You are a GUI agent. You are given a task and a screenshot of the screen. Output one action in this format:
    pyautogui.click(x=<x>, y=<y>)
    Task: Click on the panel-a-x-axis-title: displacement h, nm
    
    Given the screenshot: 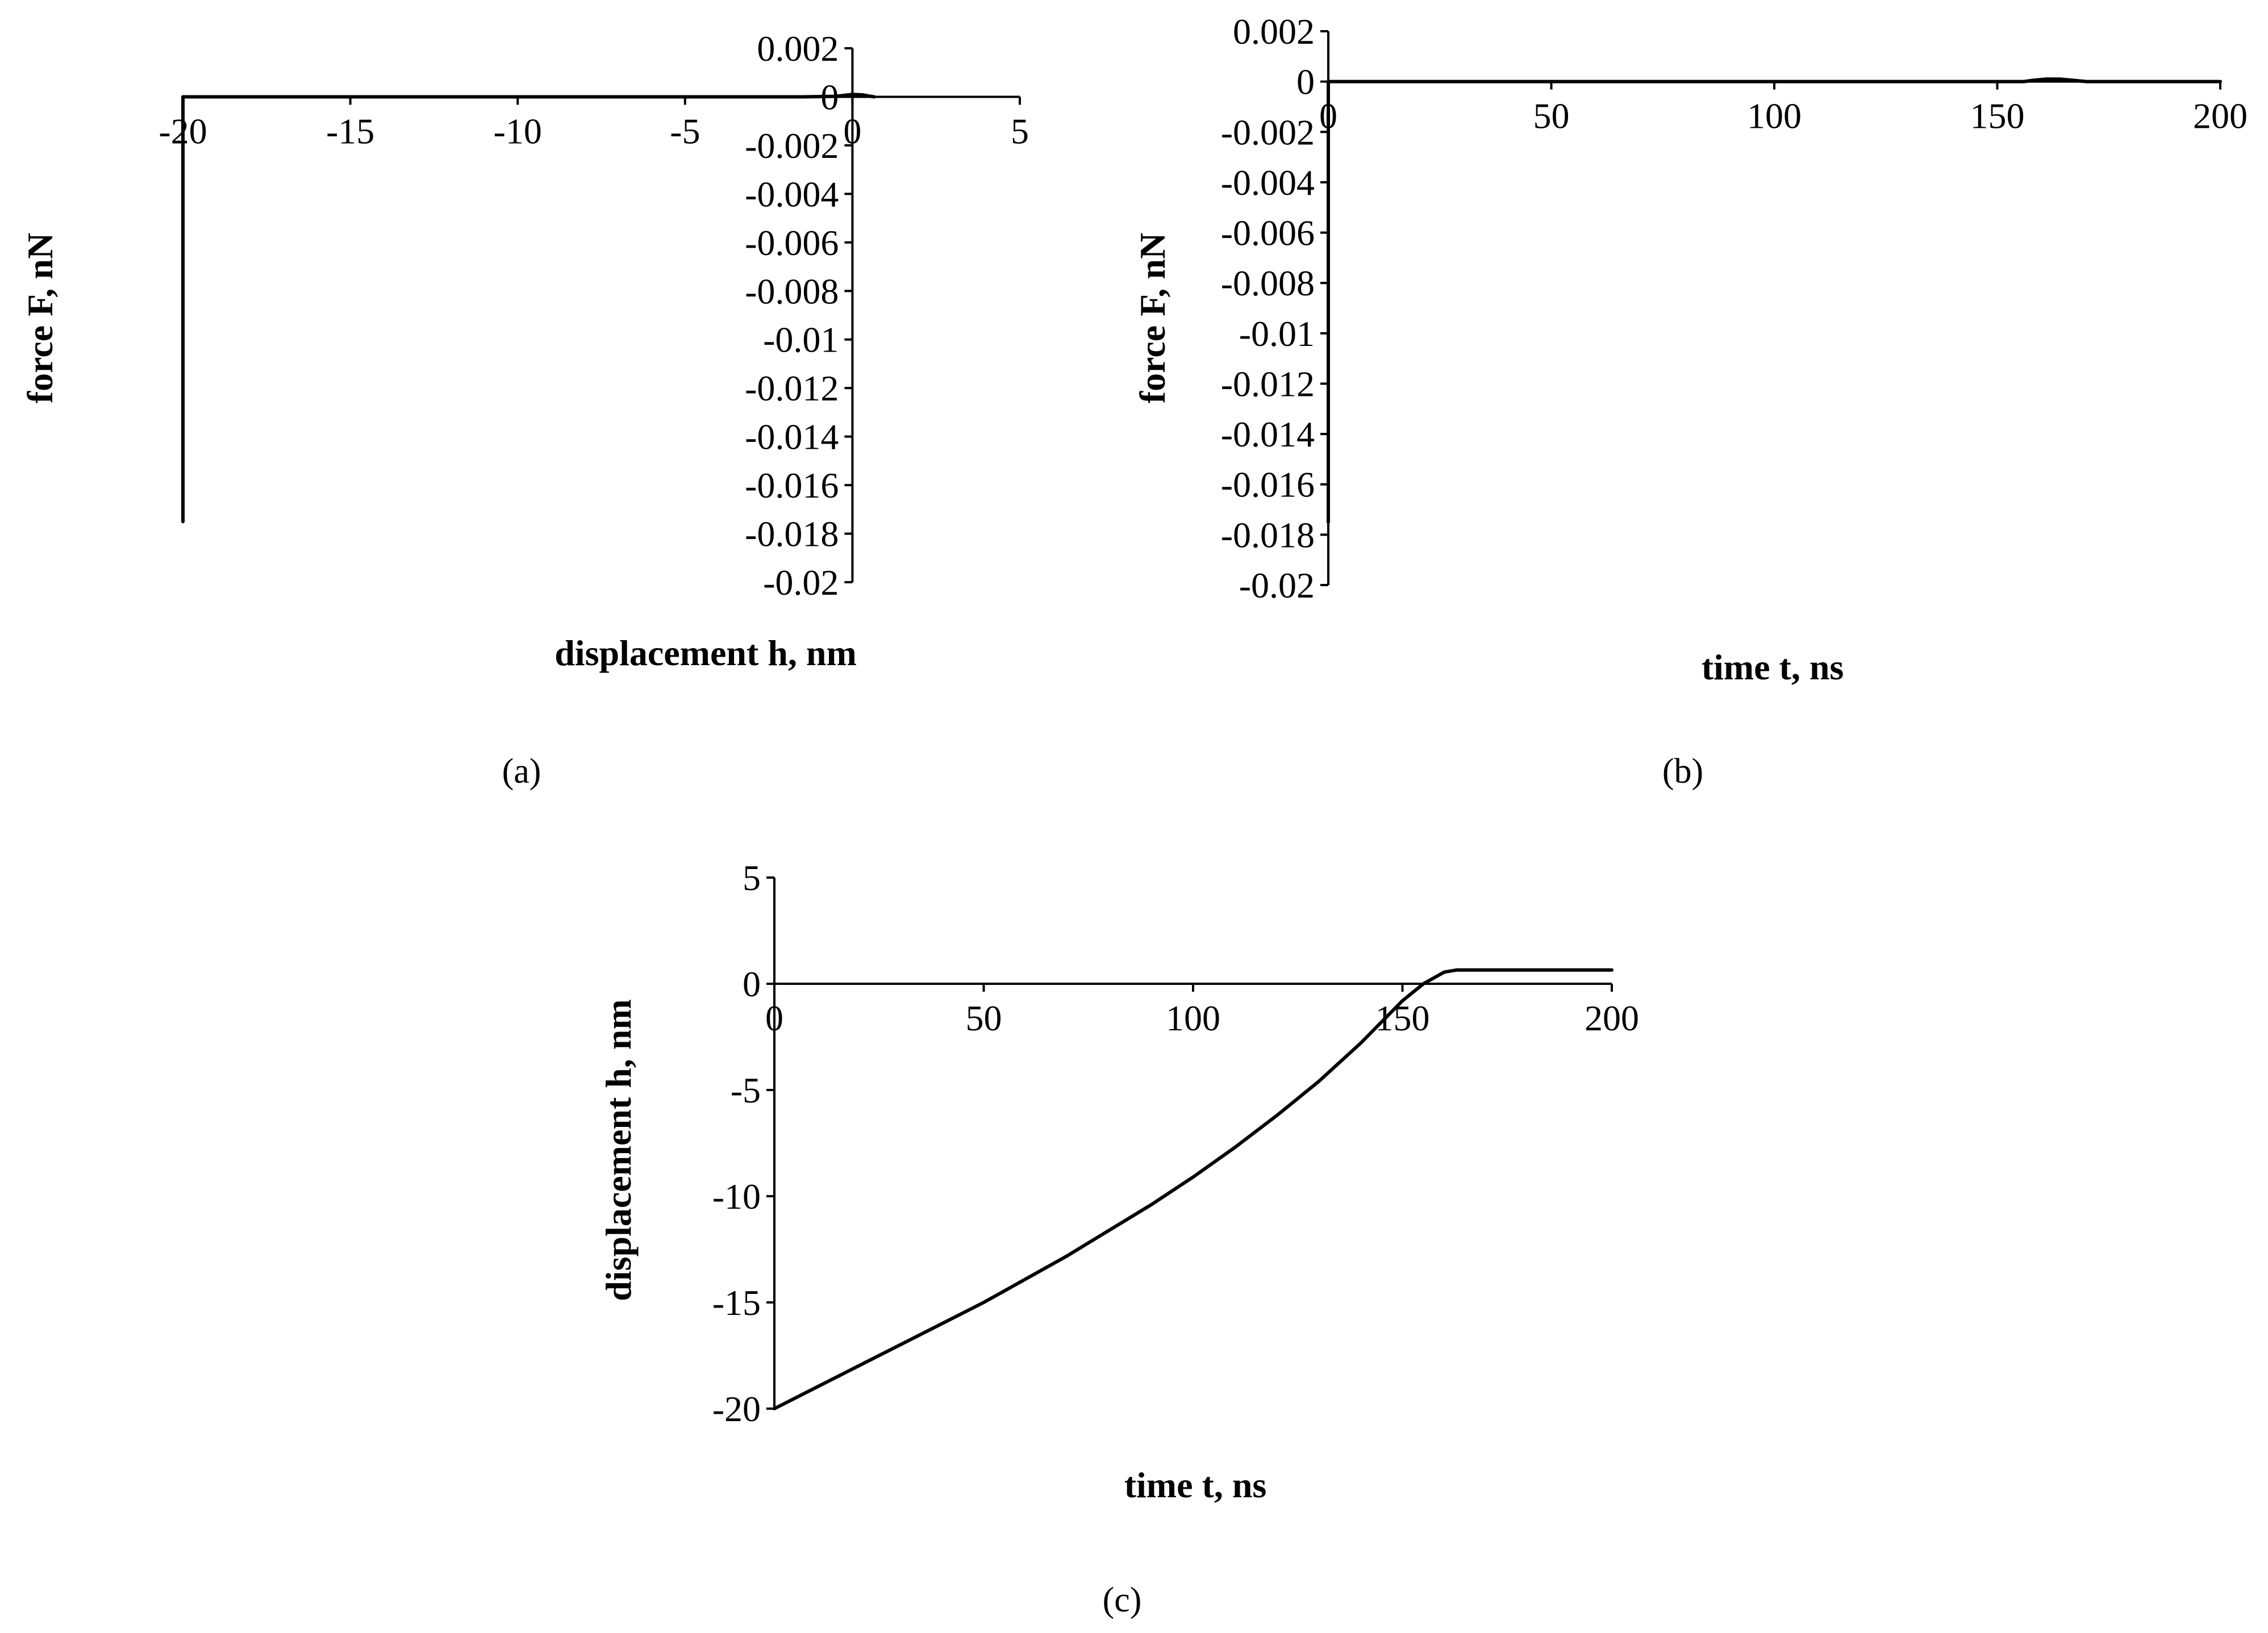 What is the action you would take?
    pyautogui.click(x=706, y=653)
    